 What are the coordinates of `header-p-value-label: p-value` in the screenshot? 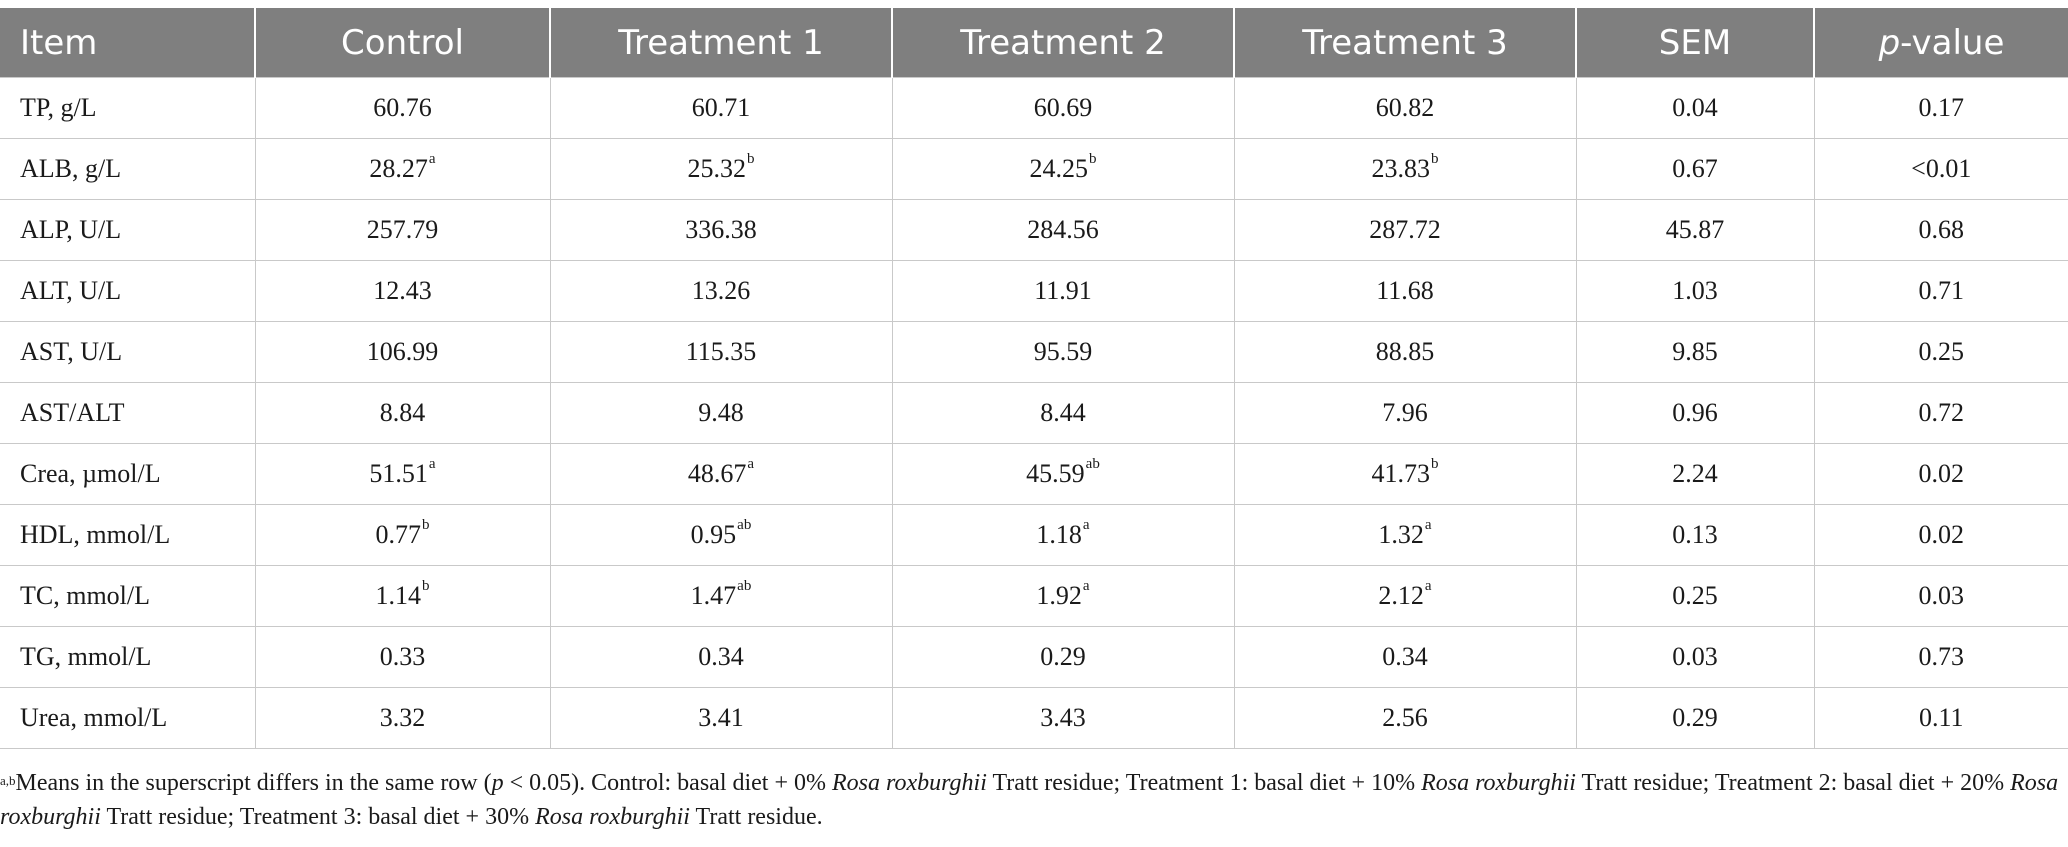 It's located at (1942, 43).